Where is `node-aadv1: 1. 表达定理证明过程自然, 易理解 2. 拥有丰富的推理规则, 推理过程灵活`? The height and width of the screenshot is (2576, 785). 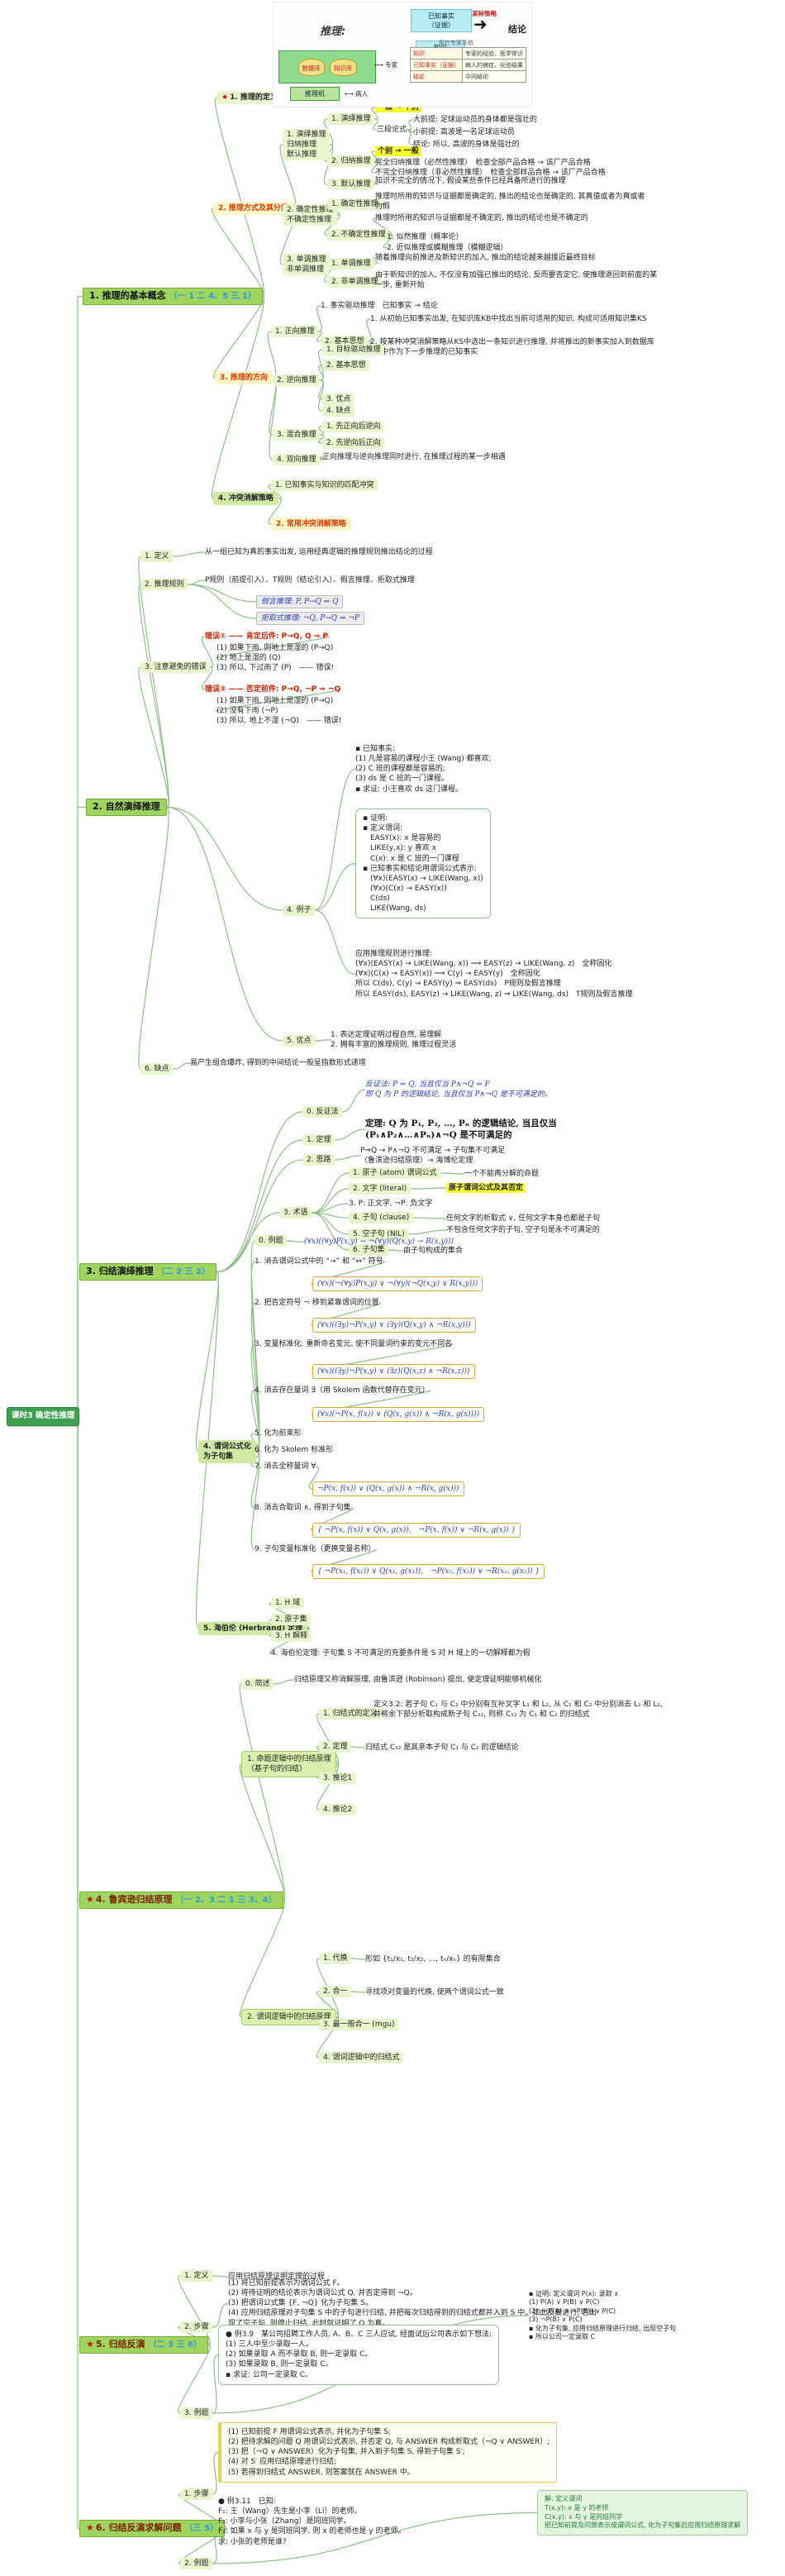 node-aadv1: 1. 表达定理证明过程自然, 易理解 2. 拥有丰富的推理规则, 推理过程灵活 is located at coordinates (393, 1040).